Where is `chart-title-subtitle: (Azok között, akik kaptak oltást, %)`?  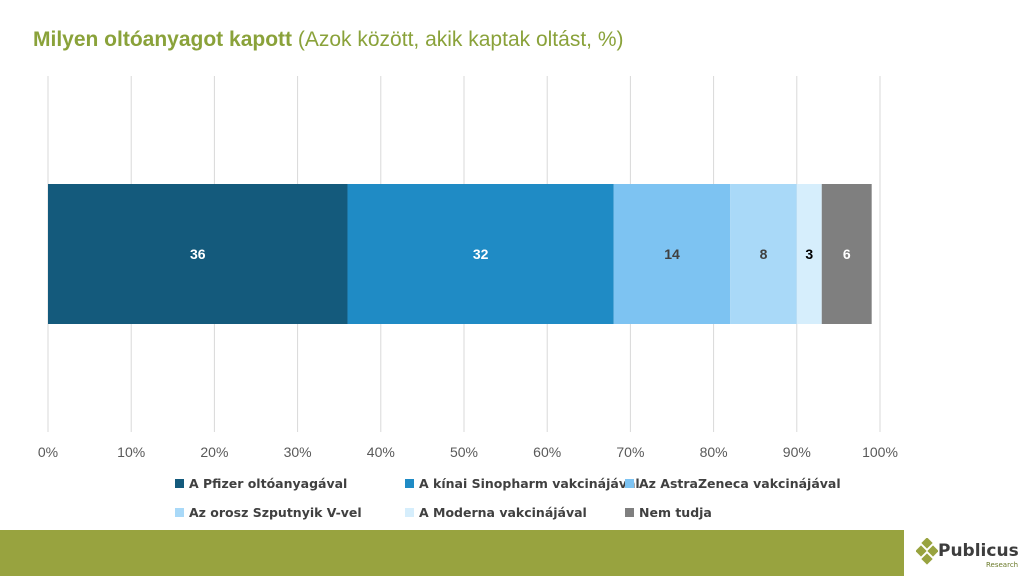 chart-title-subtitle: (Azok között, akik kaptak oltást, %) is located at coordinates (460, 39).